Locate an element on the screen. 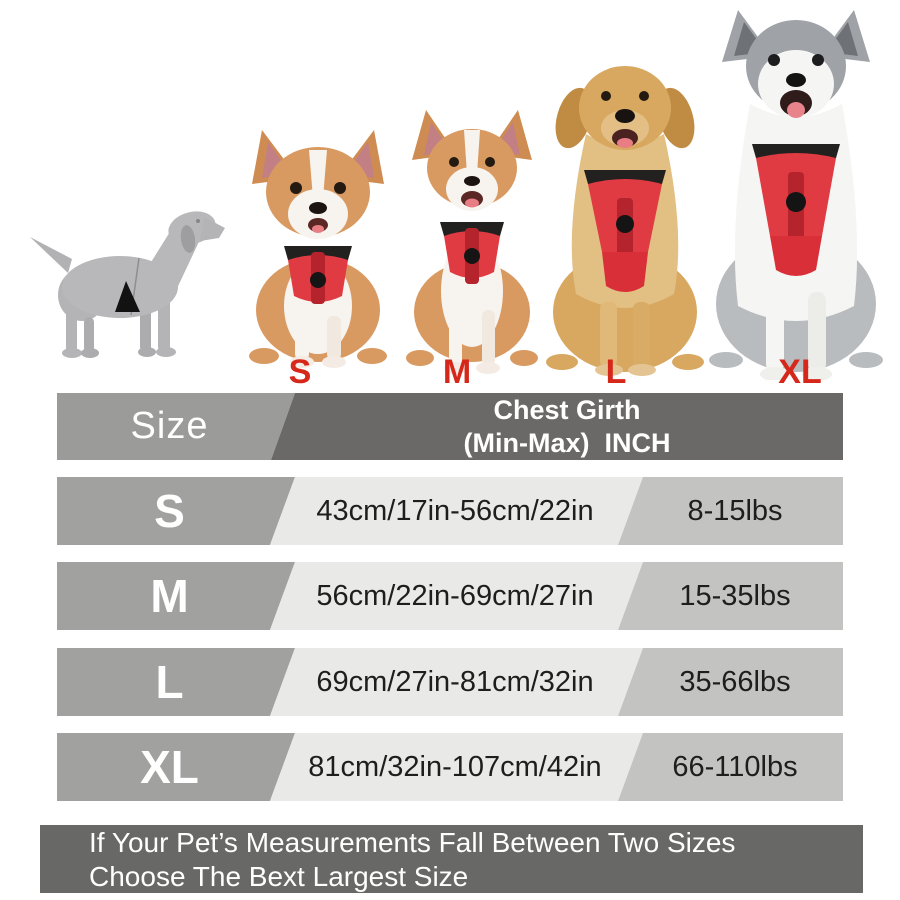 The height and width of the screenshot is (900, 900). table-row-xl: XL 81cm/32in-107cm/42in 66-110lbs is located at coordinates (450, 767).